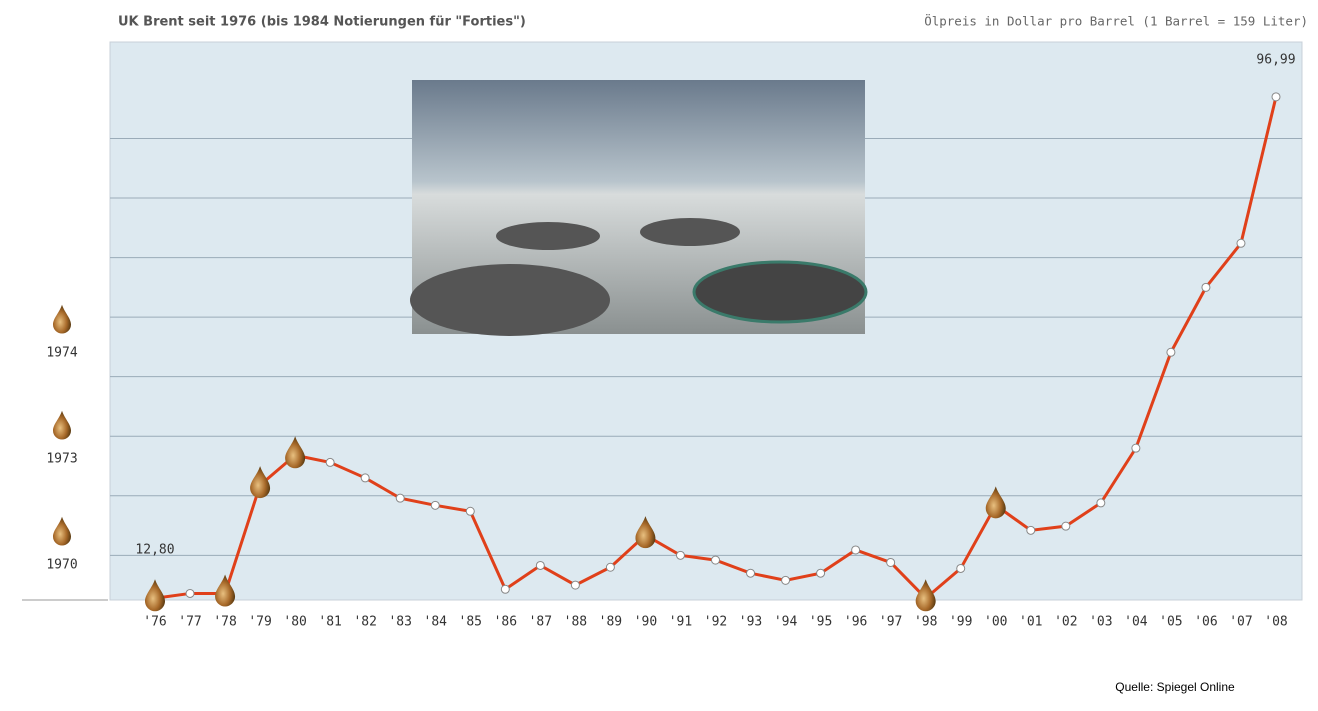 This screenshot has height=711, width=1318. What do you see at coordinates (1275, 622) in the screenshot?
I see `x-tick-label: '08` at bounding box center [1275, 622].